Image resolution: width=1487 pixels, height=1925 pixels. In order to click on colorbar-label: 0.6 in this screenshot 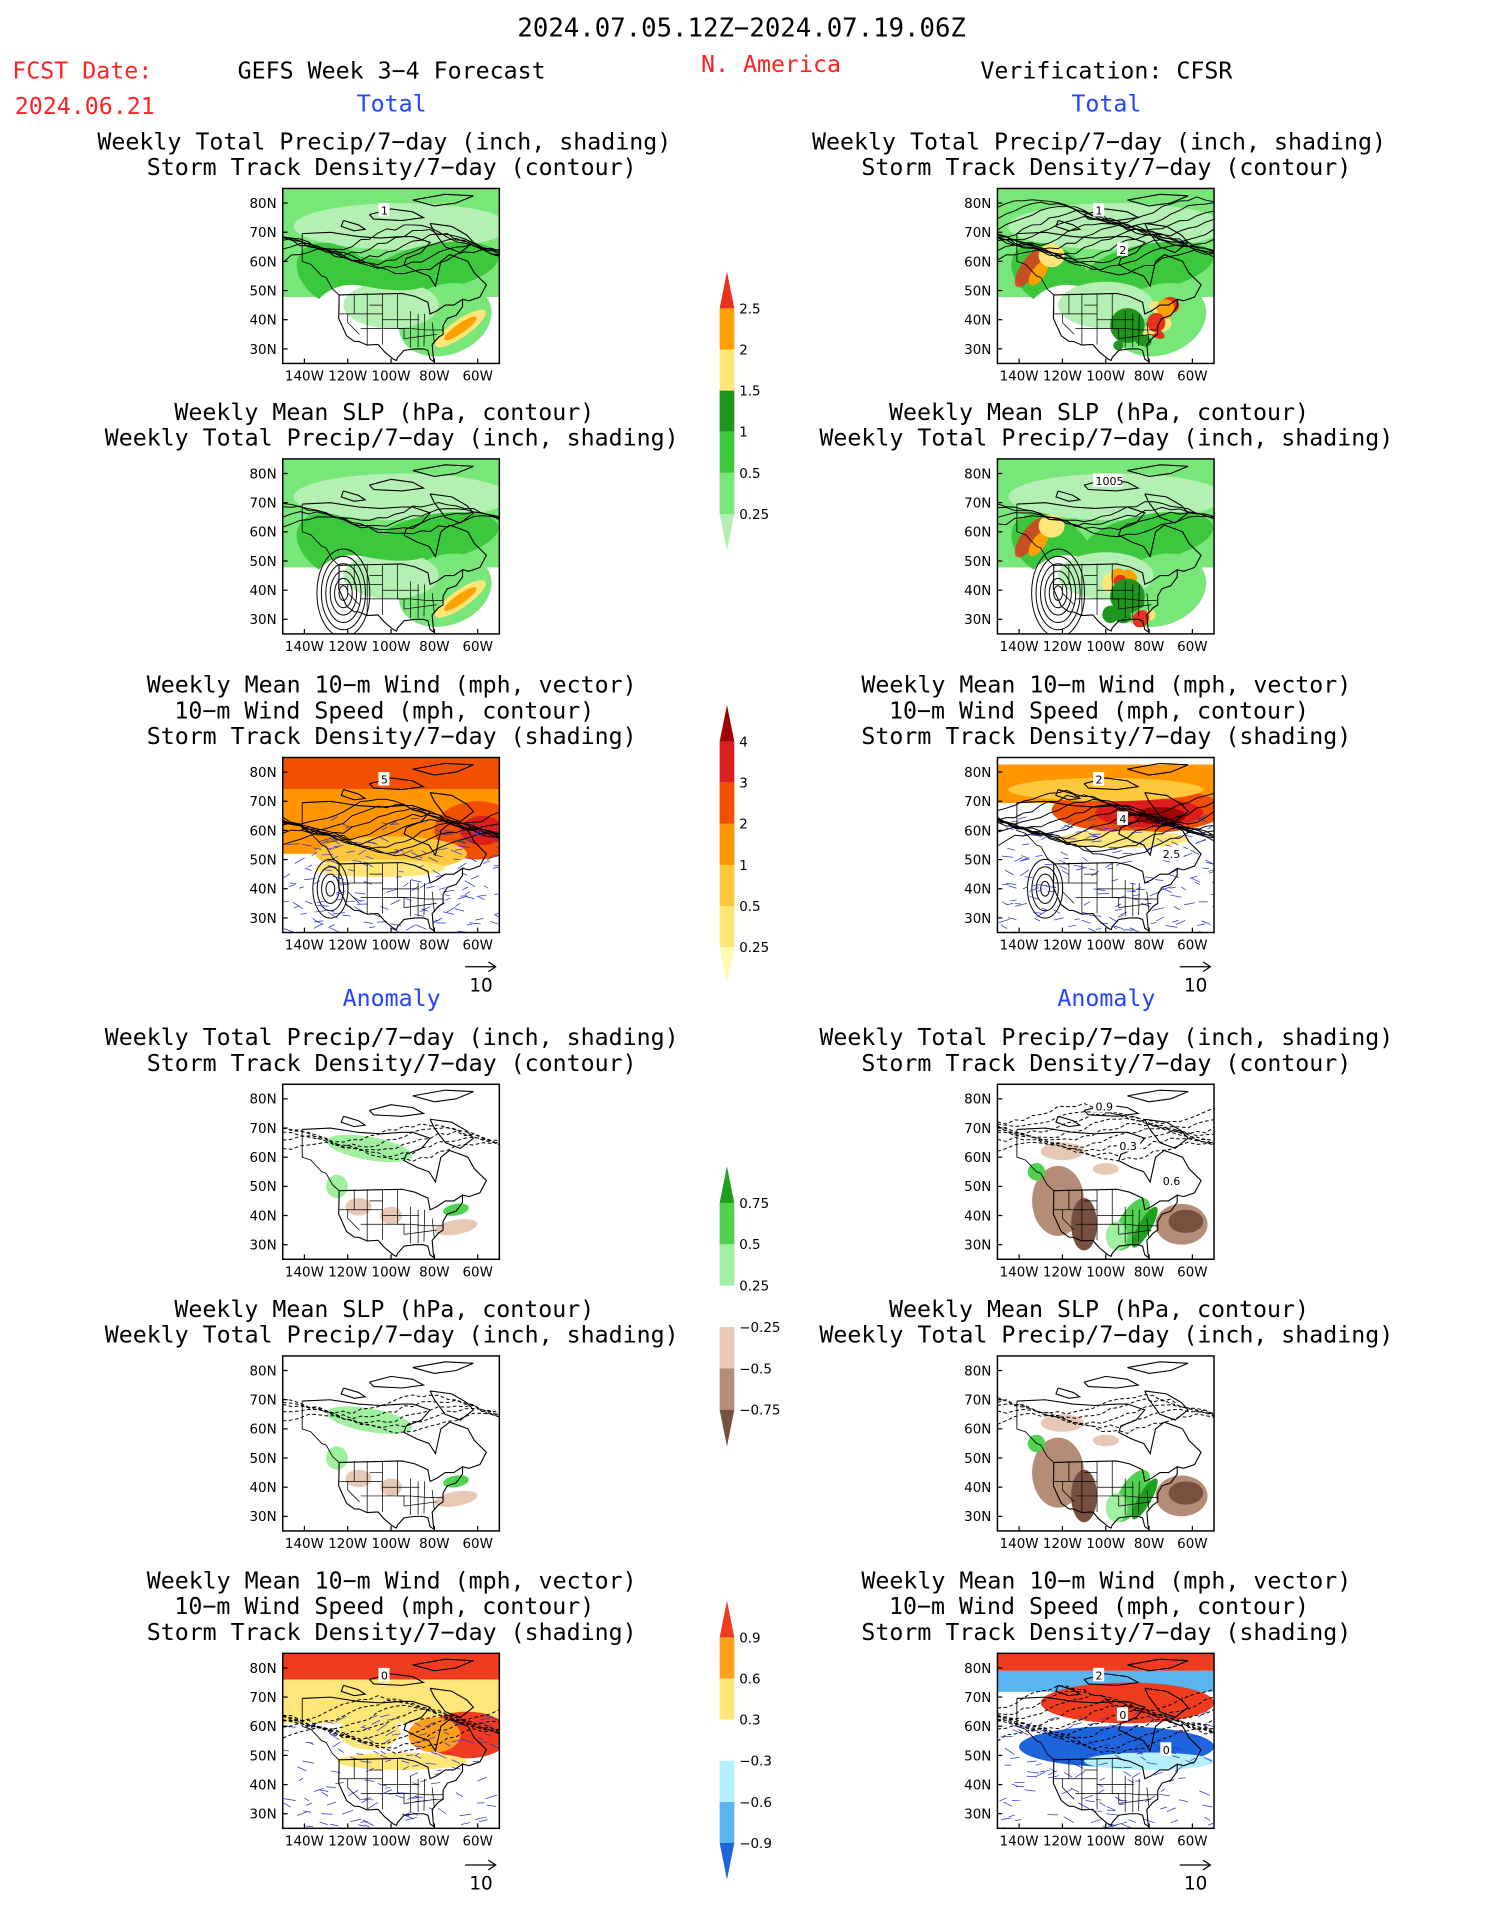, I will do `click(749, 1679)`.